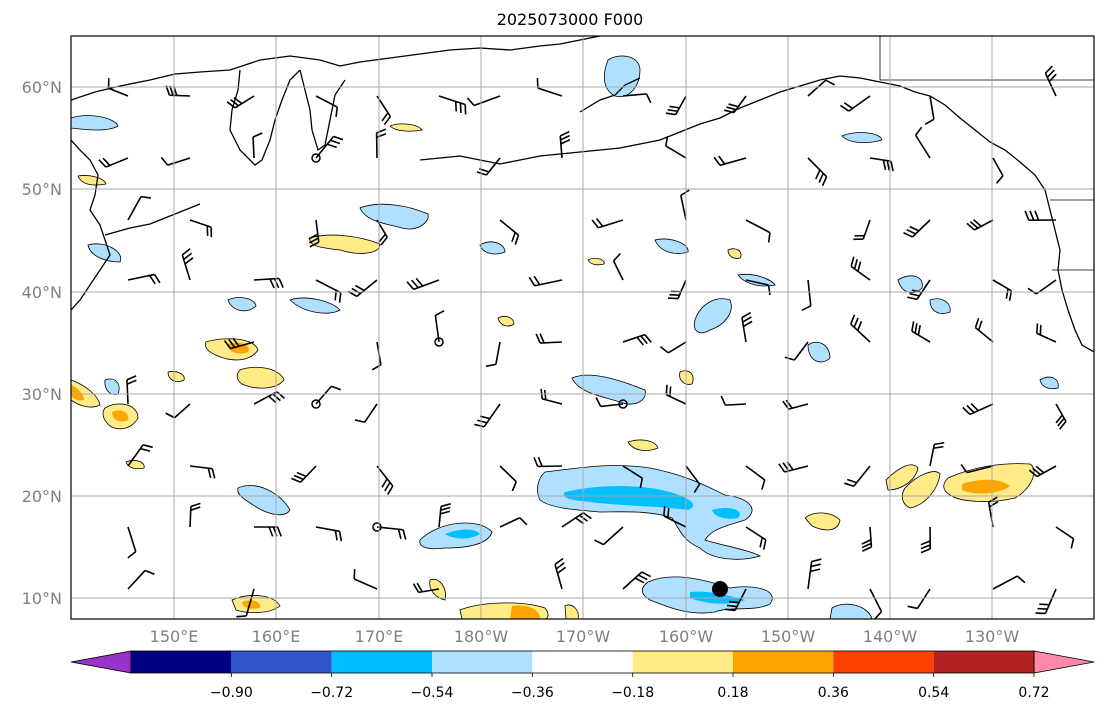 The image size is (1105, 712). What do you see at coordinates (481, 636) in the screenshot?
I see `lon-label: 180°W` at bounding box center [481, 636].